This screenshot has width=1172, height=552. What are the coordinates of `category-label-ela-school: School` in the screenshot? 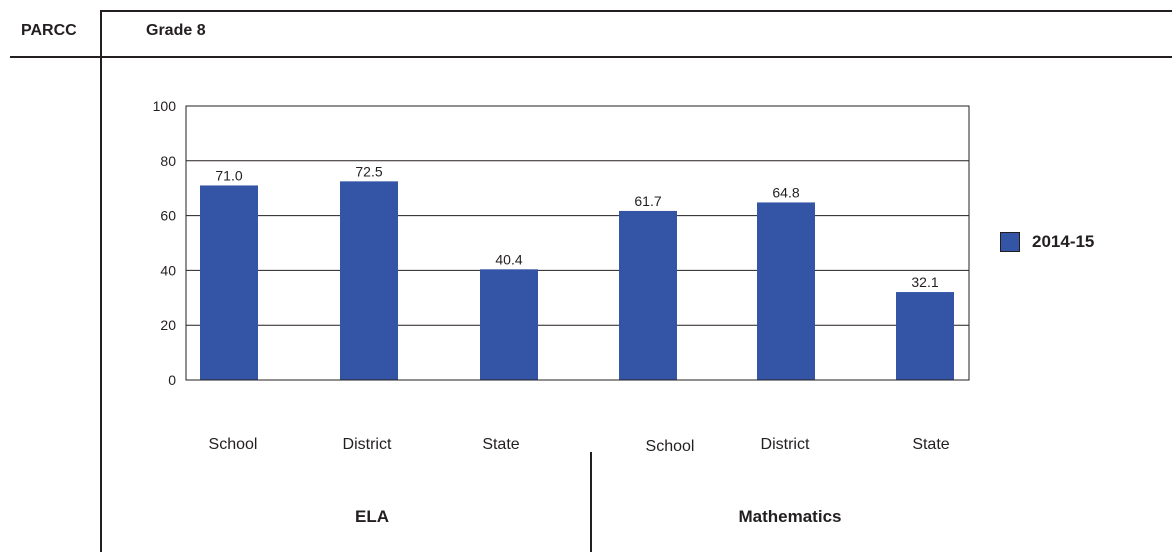 It's located at (233, 444).